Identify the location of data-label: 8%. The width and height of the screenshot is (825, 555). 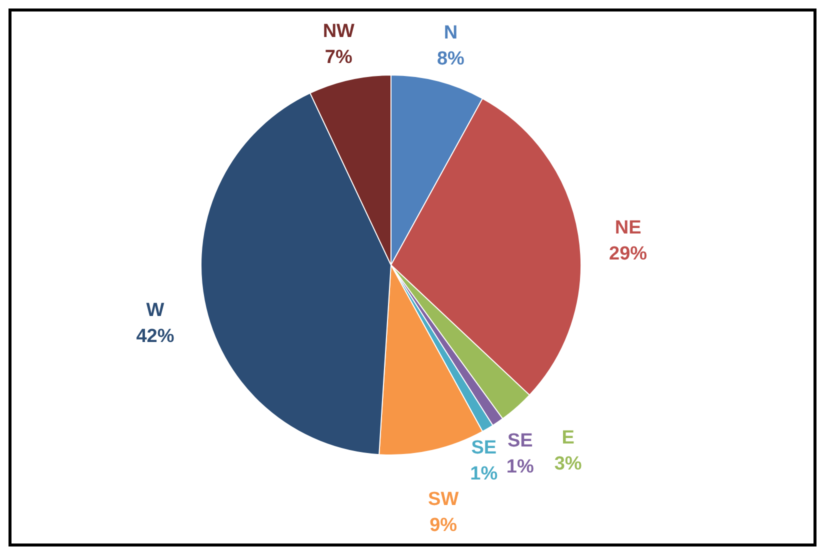
(450, 59).